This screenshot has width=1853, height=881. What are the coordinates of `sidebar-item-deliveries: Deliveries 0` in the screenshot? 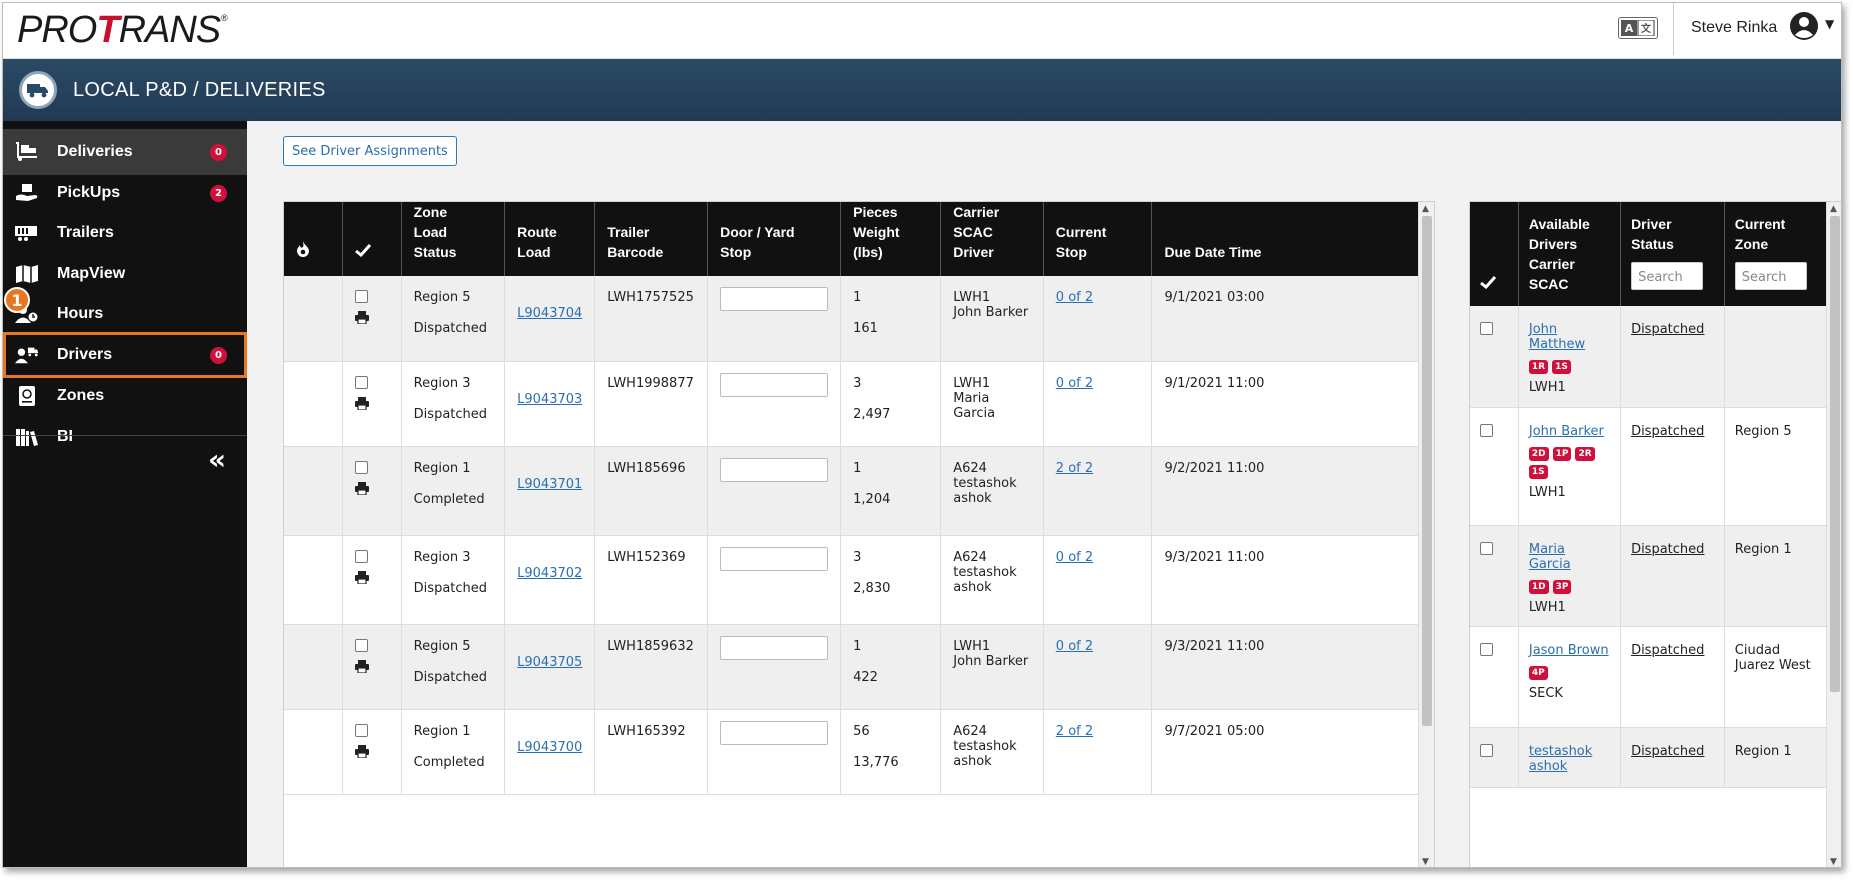 It's located at (125, 152).